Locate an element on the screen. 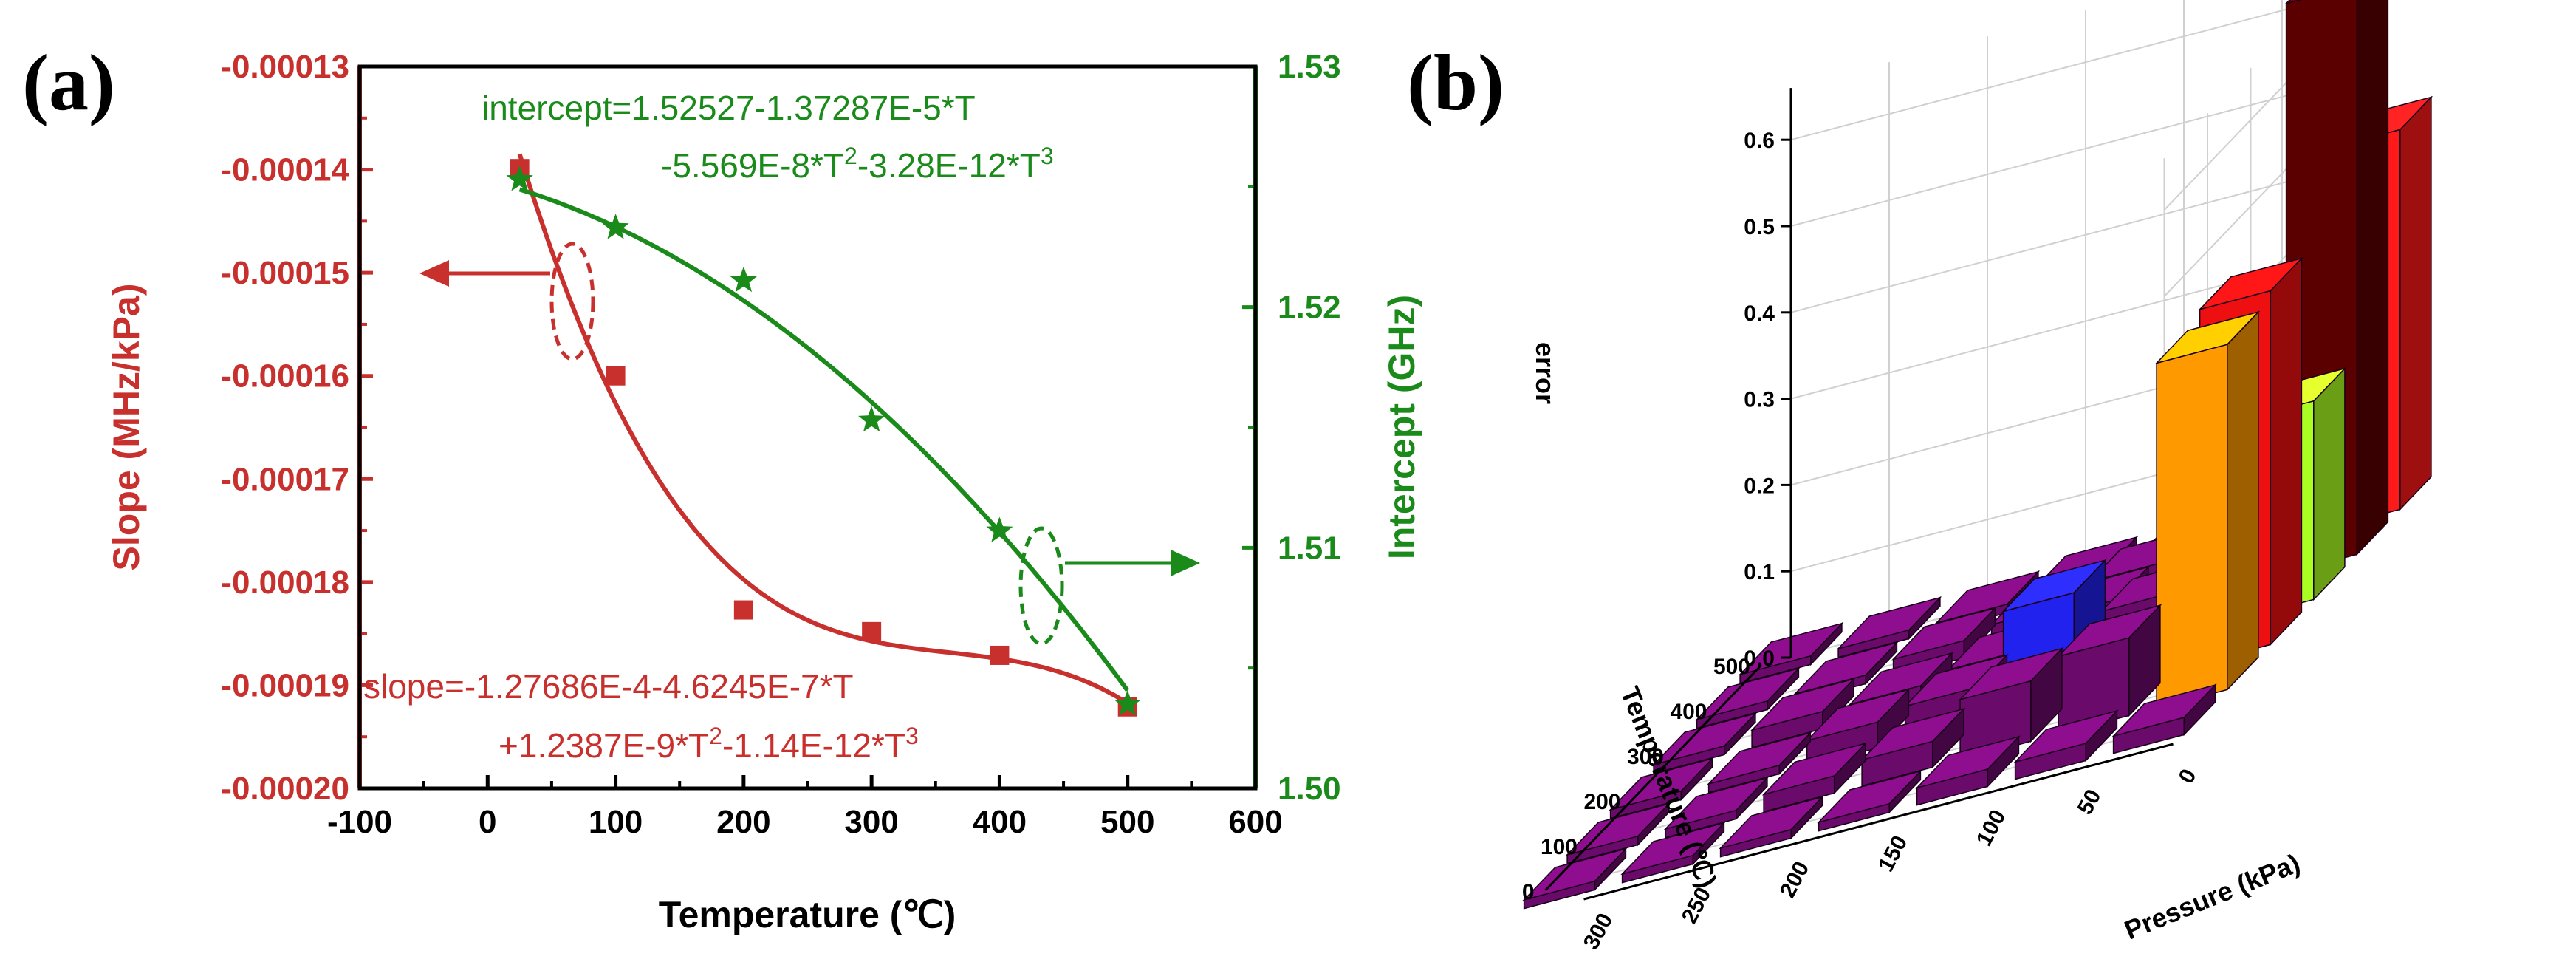 The height and width of the screenshot is (962, 2576). pressure-tick-label: 50 is located at coordinates (2089, 802).